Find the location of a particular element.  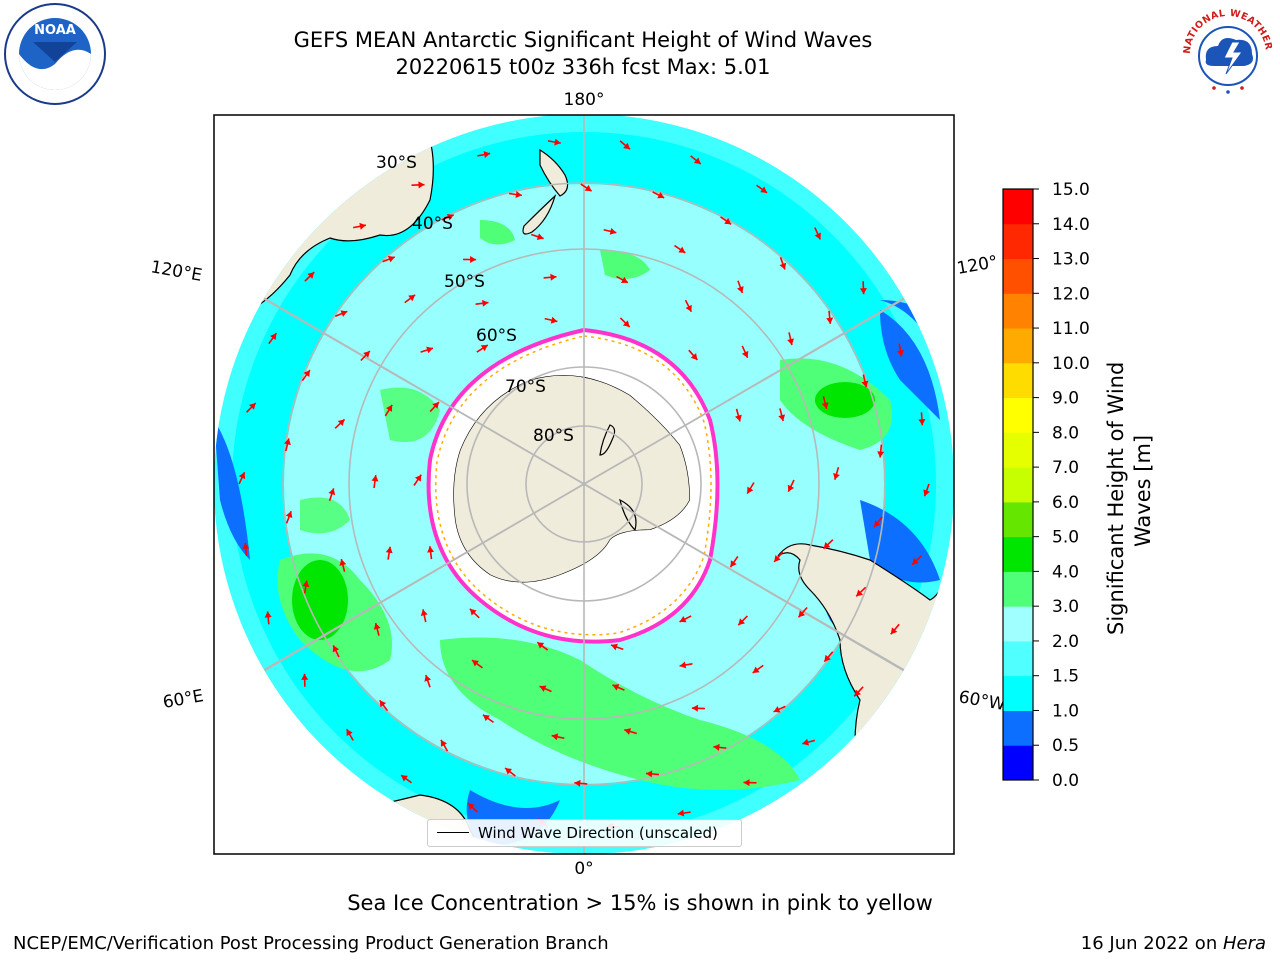

colorbar-tick-label: 8.0 is located at coordinates (1065, 433).